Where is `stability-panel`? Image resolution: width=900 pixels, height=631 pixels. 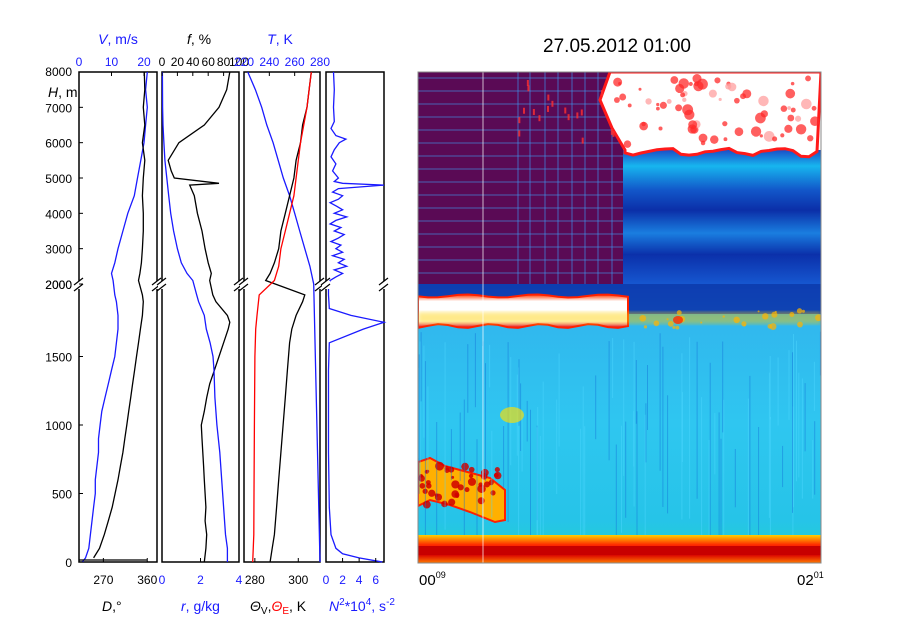
stability-panel is located at coordinates (356, 317).